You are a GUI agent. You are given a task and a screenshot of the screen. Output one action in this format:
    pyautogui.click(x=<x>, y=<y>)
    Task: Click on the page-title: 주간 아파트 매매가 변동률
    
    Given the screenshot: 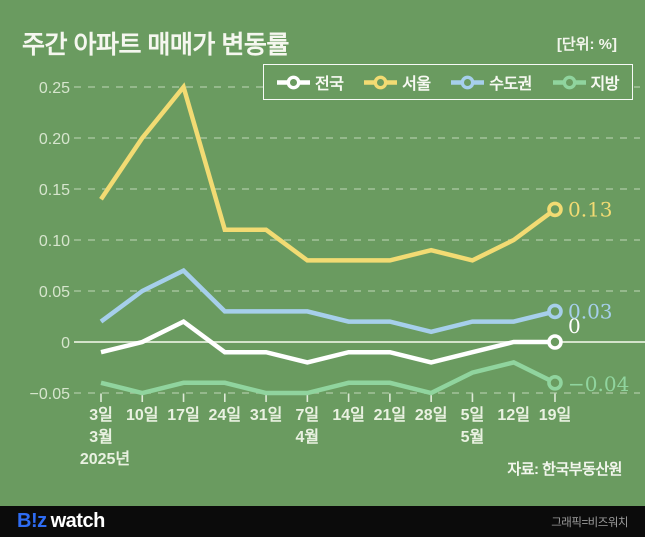 What is the action you would take?
    pyautogui.click(x=155, y=45)
    